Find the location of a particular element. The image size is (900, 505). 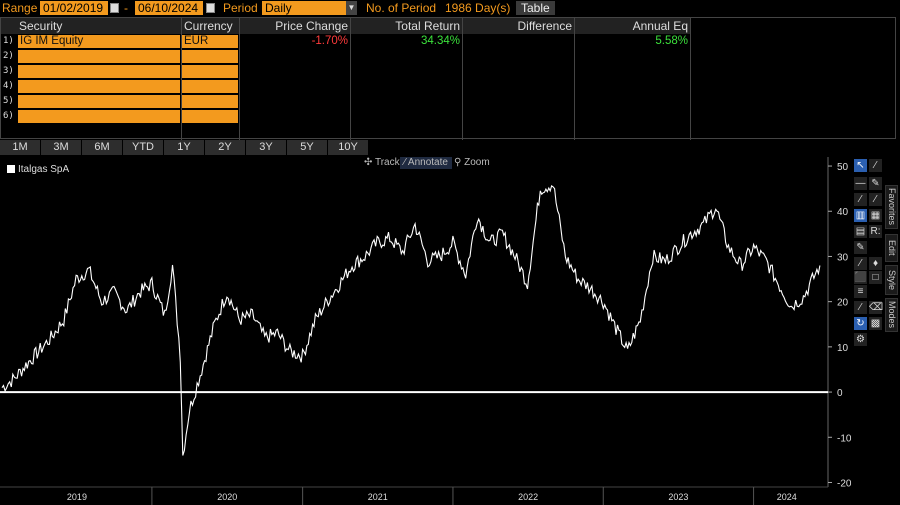

magnifier-icon: ⚲ is located at coordinates (459, 162).